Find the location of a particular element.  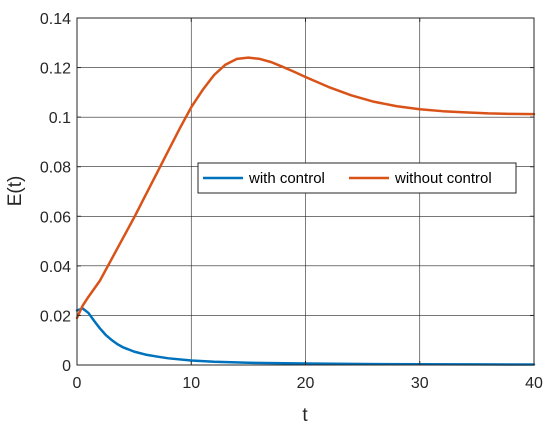

y-tick-label: 0 is located at coordinates (66, 366).